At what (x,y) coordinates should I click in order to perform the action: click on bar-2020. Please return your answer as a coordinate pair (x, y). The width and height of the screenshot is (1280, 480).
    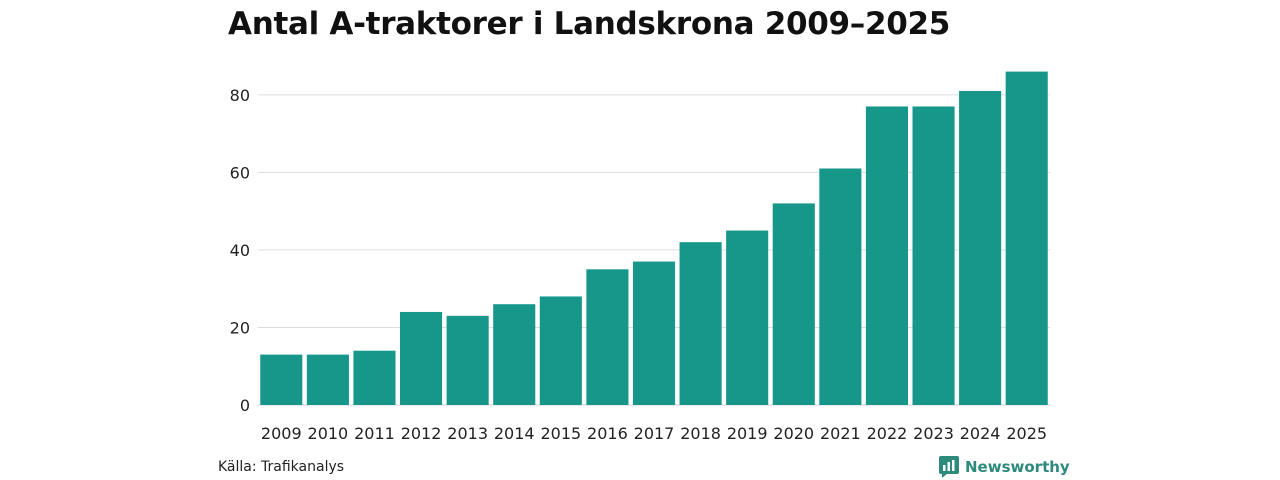
    Looking at the image, I should click on (793, 304).